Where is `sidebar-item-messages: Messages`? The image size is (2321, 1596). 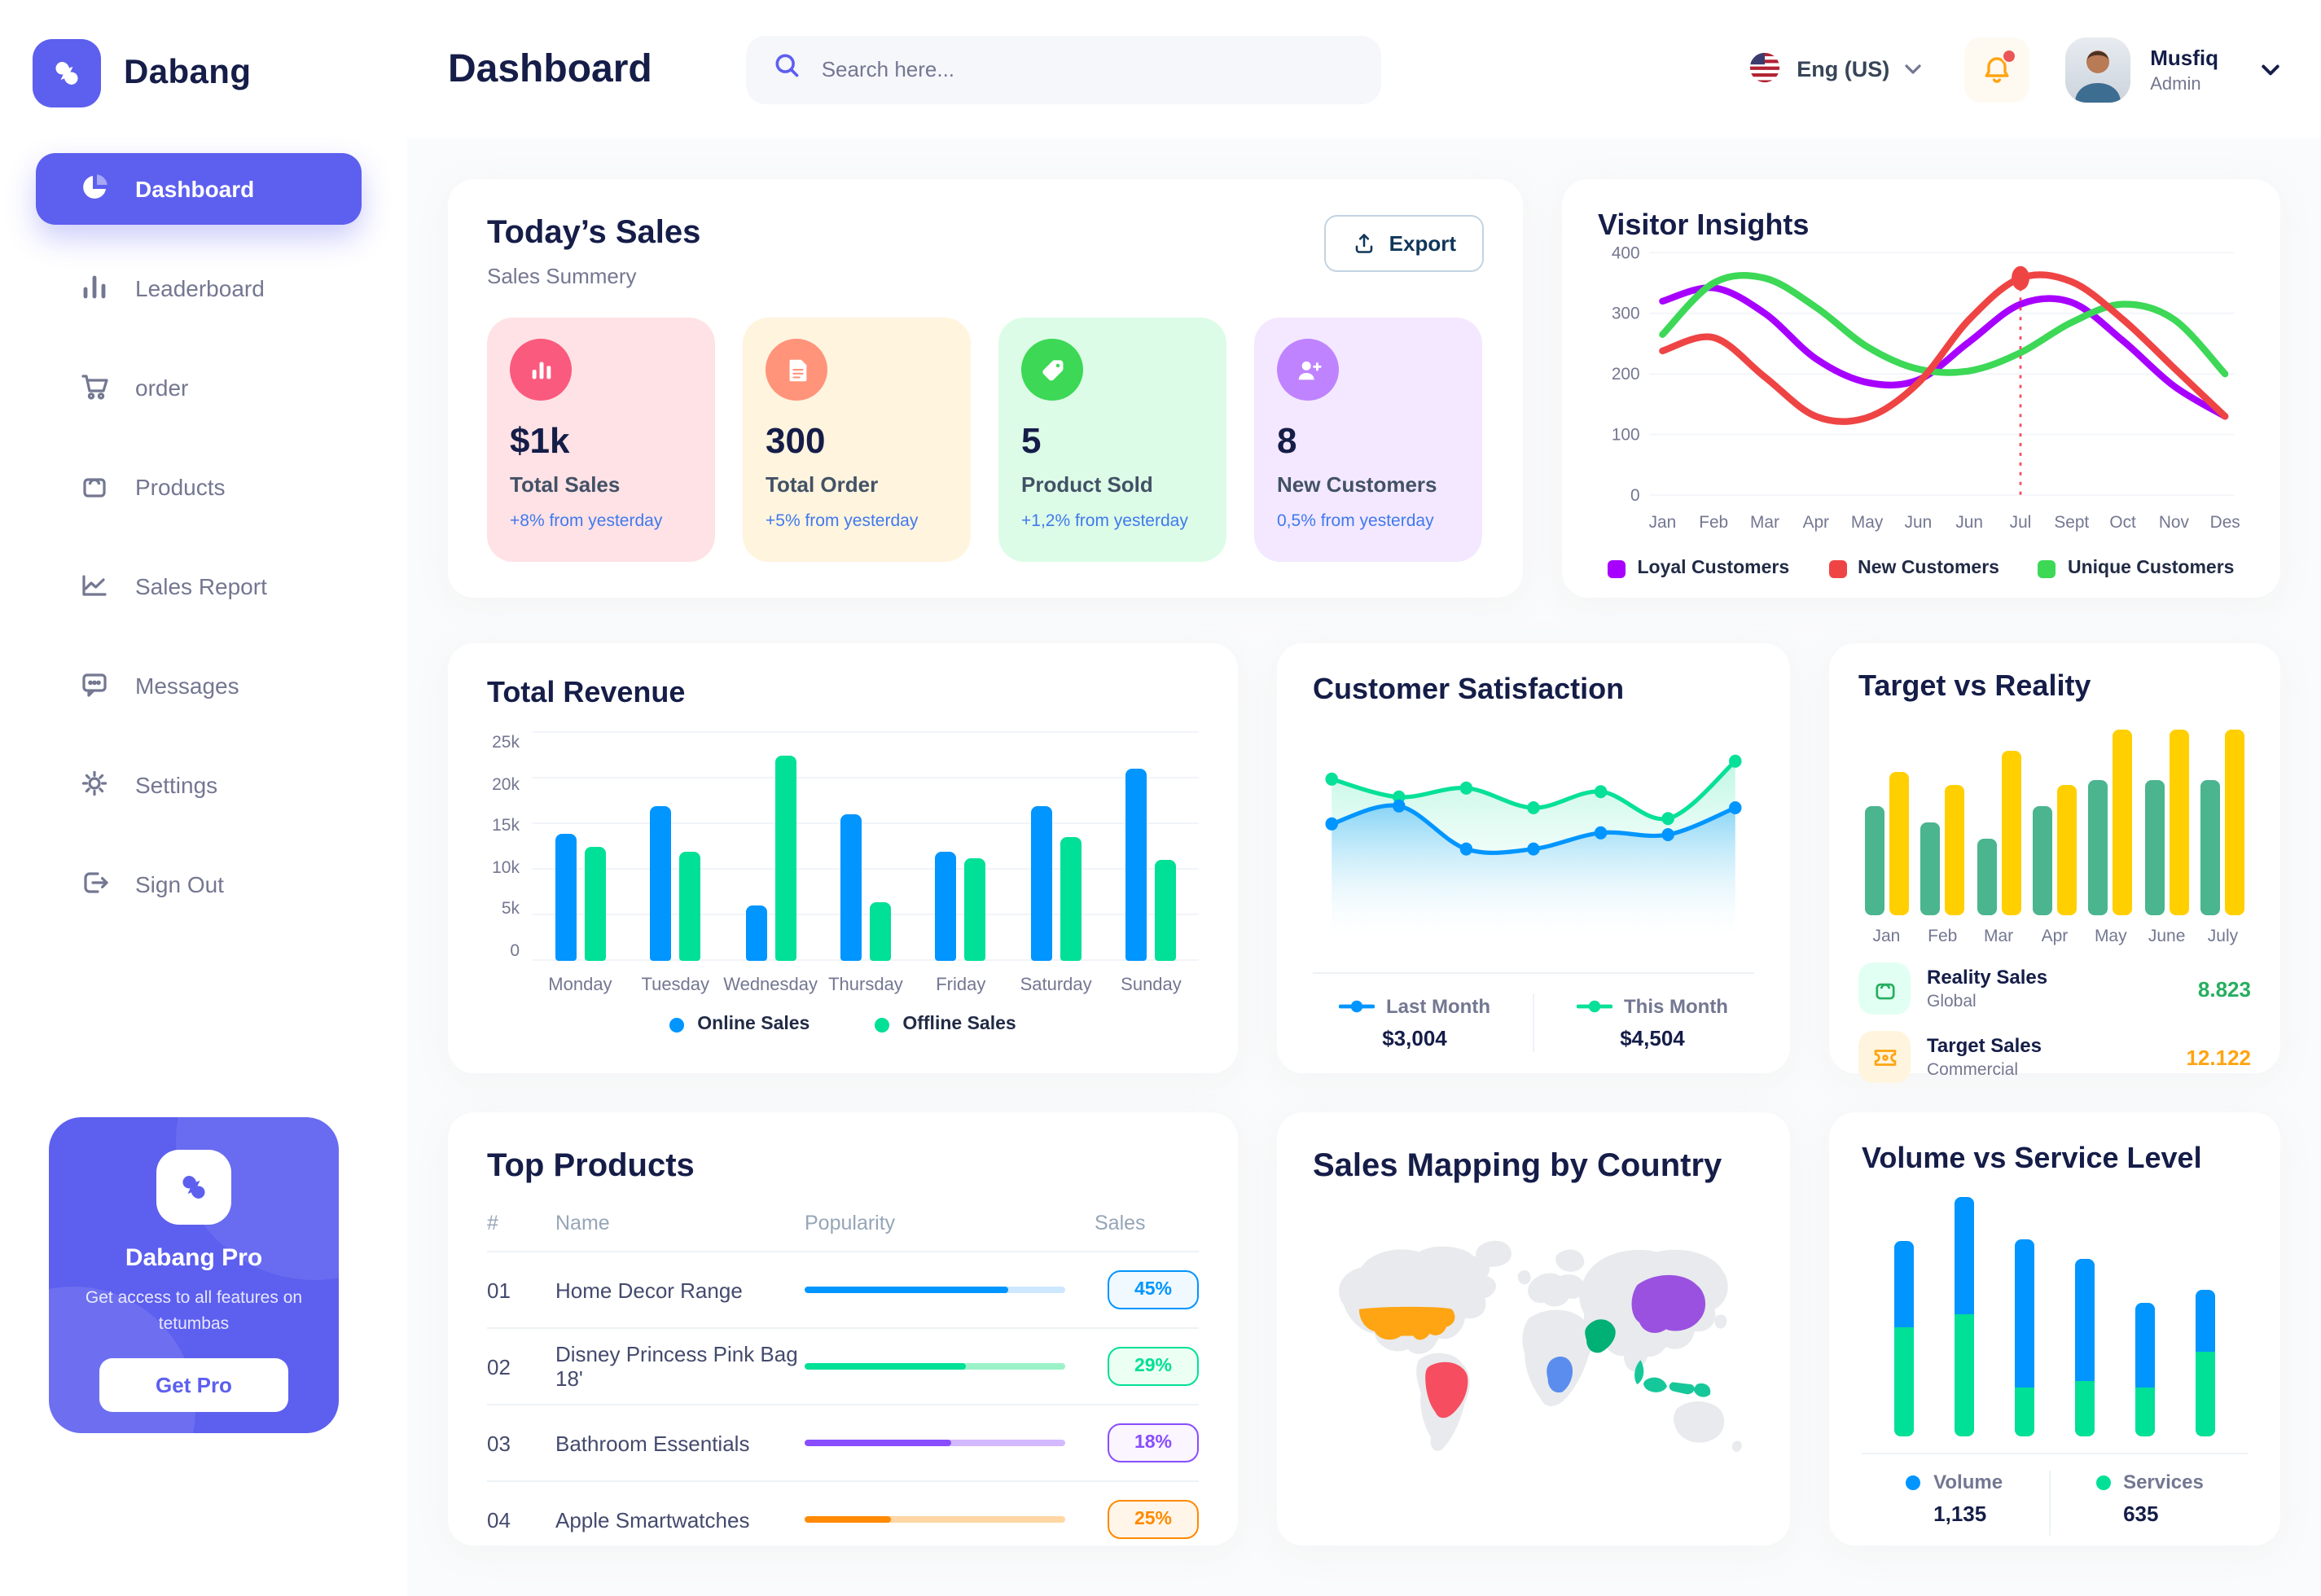 sidebar-item-messages: Messages is located at coordinates (199, 685).